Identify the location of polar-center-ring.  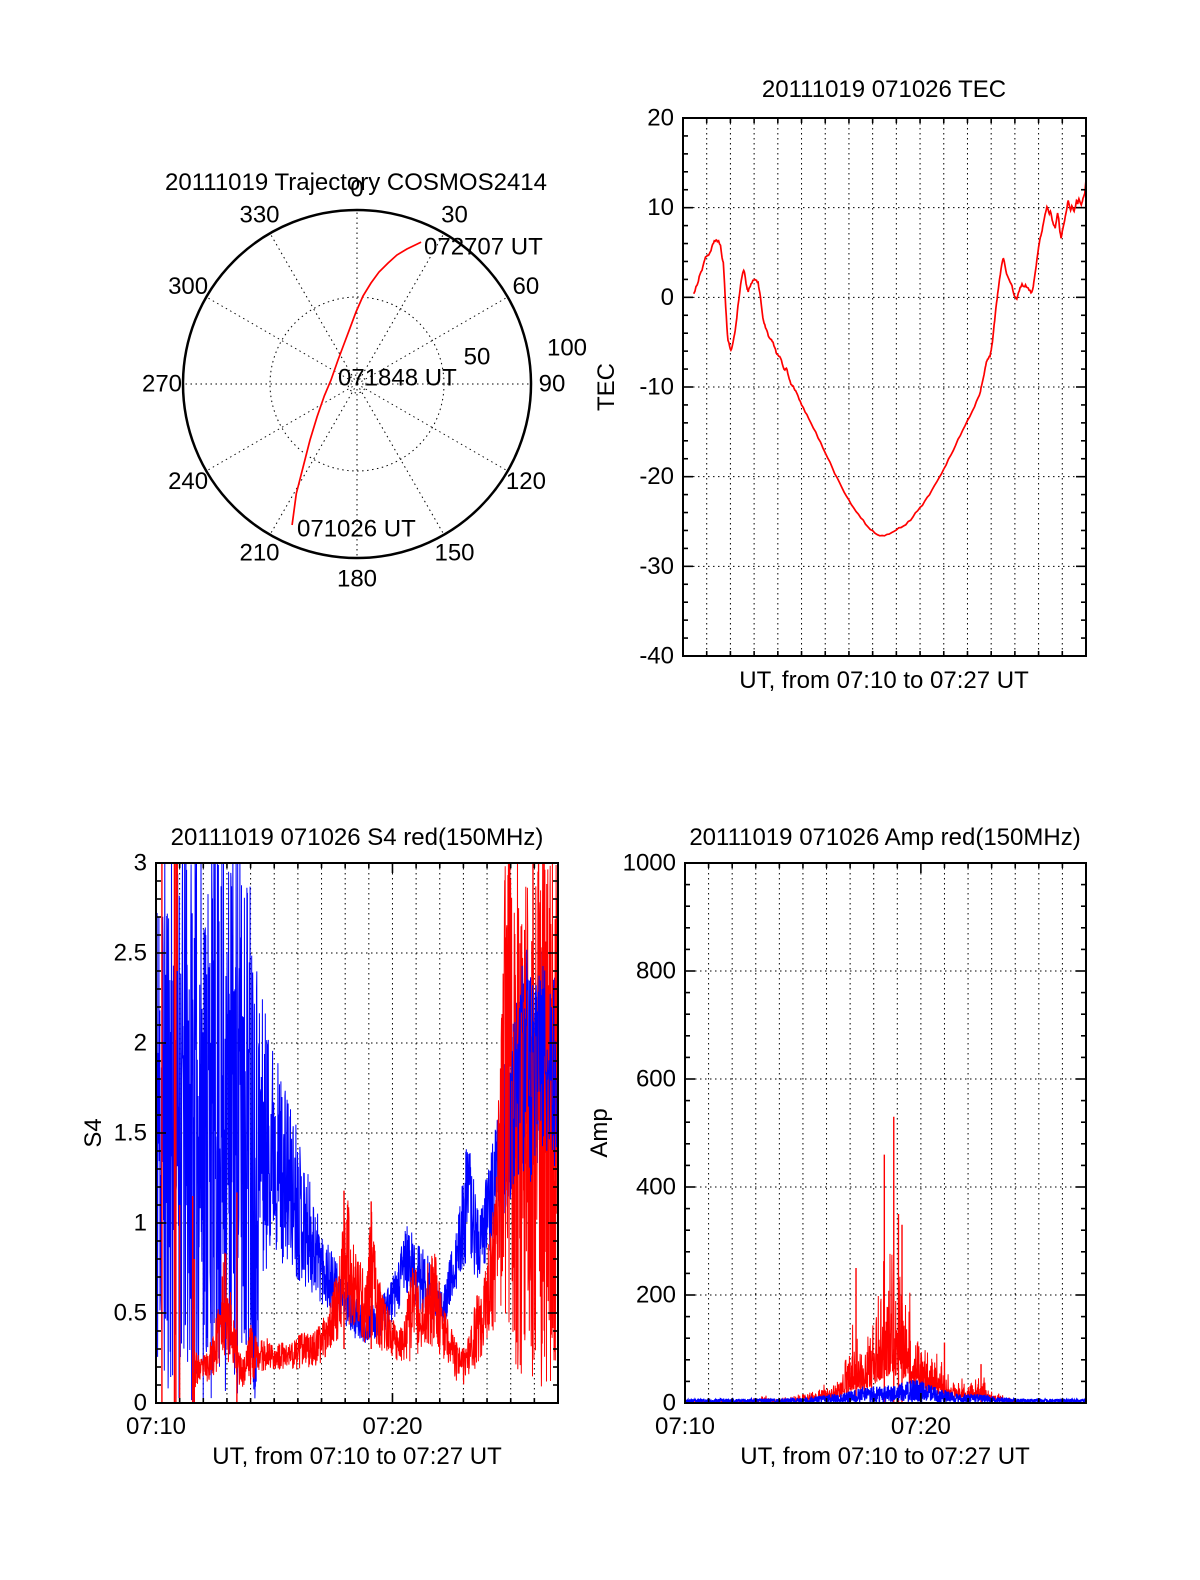
(357, 384).